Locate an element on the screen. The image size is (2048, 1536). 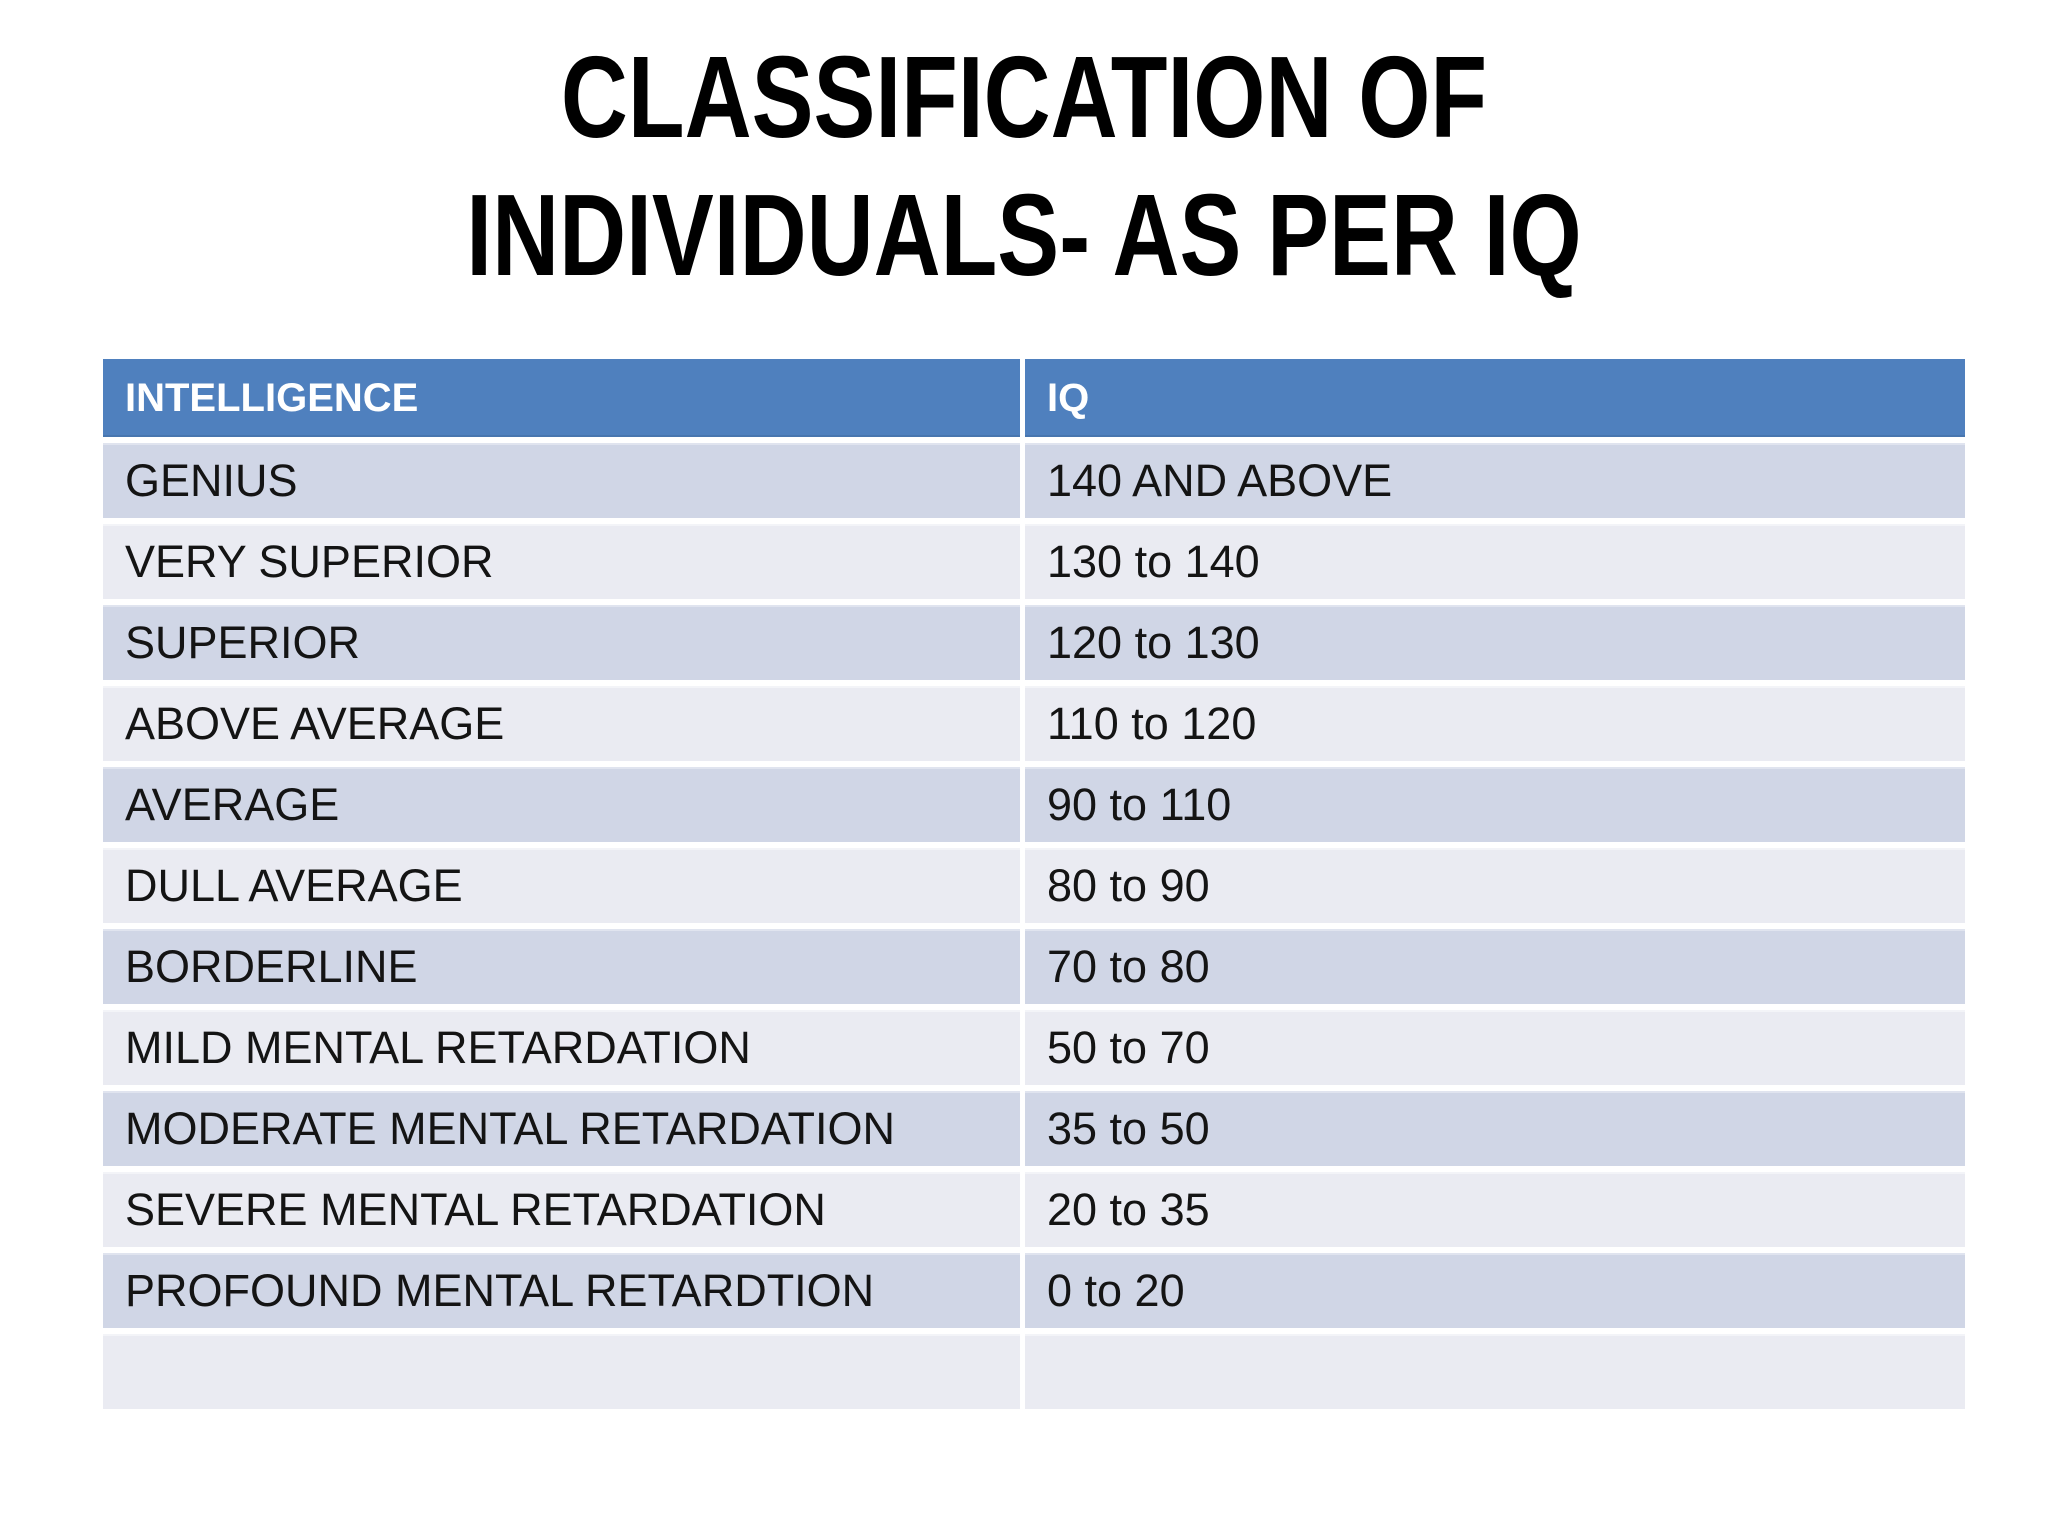
cell-iq: 130 to 140 is located at coordinates (1495, 561).